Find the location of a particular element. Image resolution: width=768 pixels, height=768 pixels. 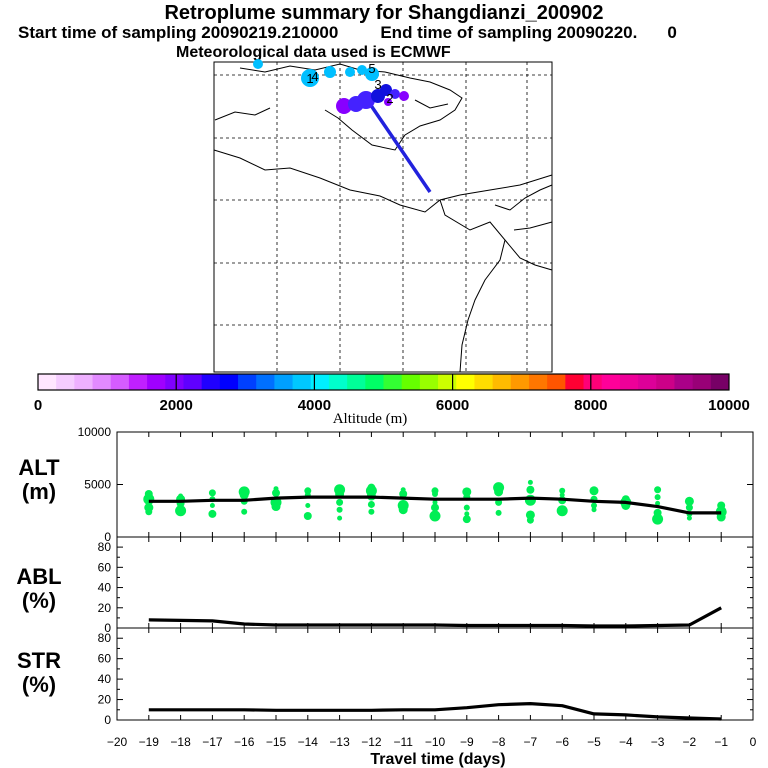

colorbar-title: Altitude (m) is located at coordinates (370, 419).